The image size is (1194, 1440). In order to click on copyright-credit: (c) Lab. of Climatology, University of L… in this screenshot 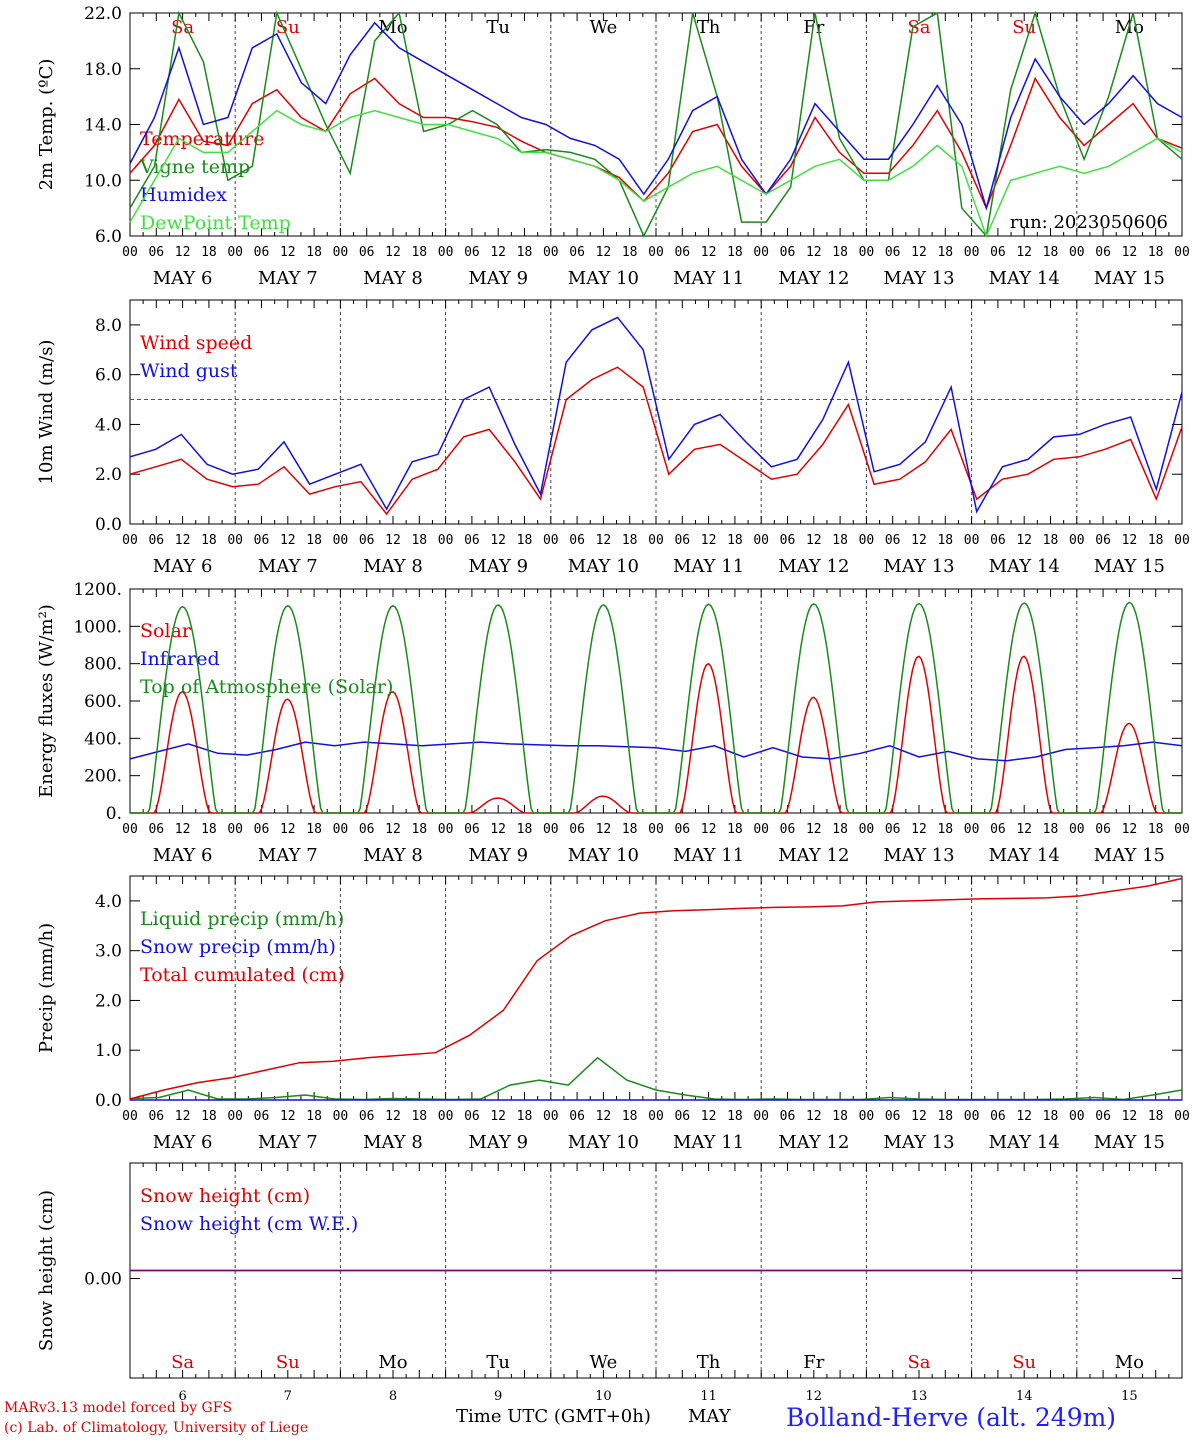, I will do `click(156, 1428)`.